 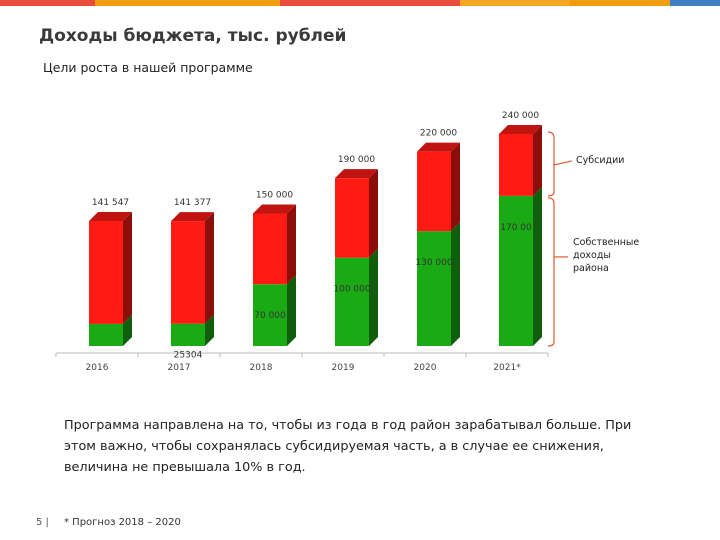 What do you see at coordinates (600, 160) in the screenshot?
I see `legend-subsidies-label: Субсидии` at bounding box center [600, 160].